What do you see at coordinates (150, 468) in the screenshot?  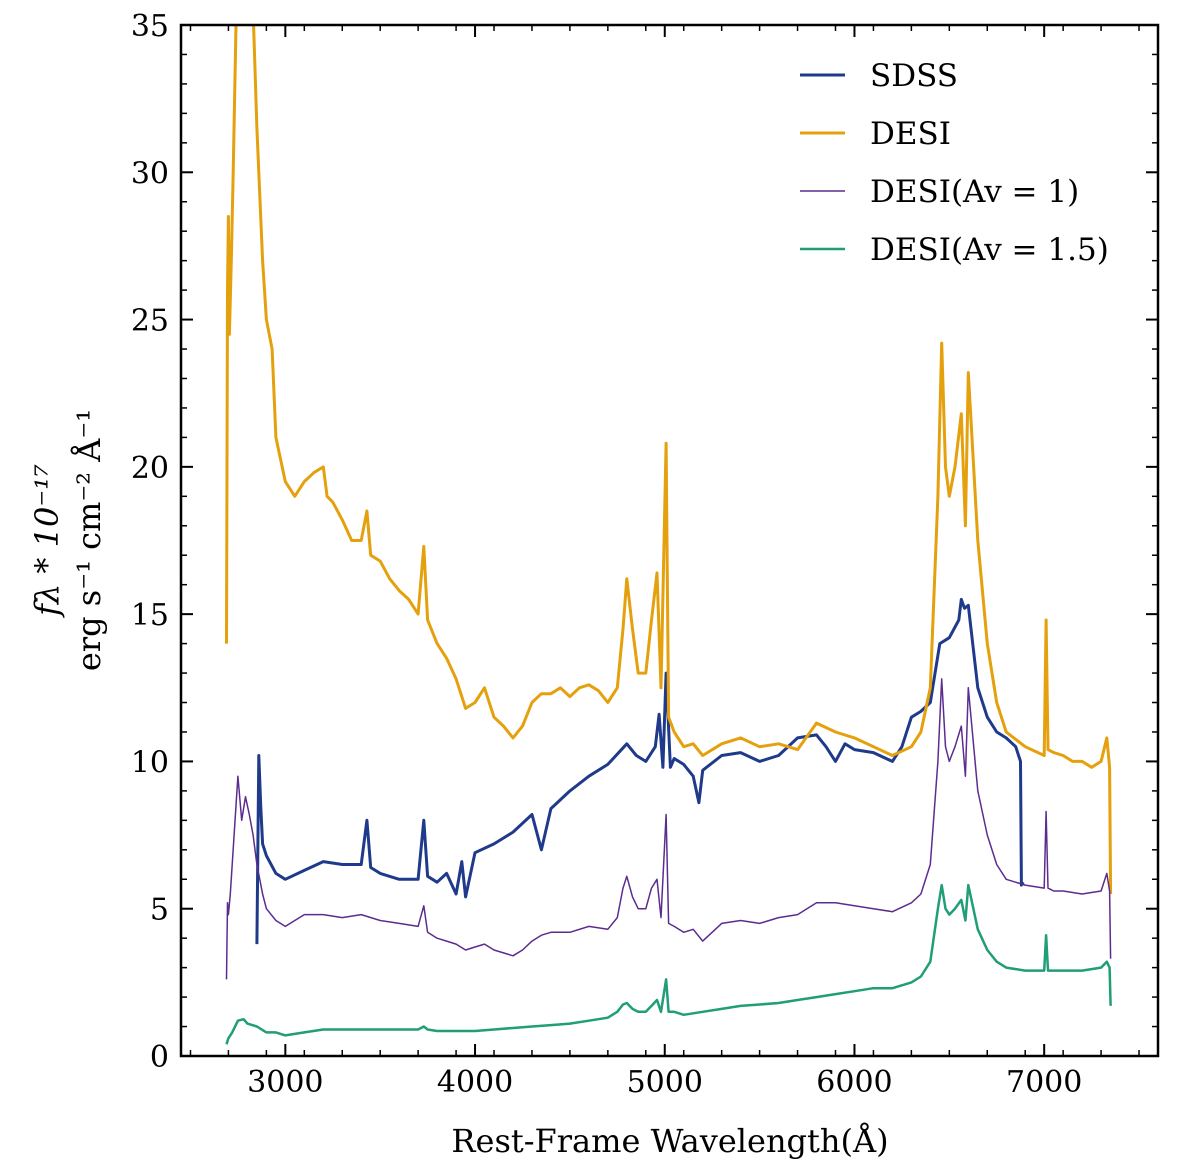 I see `y-tick-label: 20` at bounding box center [150, 468].